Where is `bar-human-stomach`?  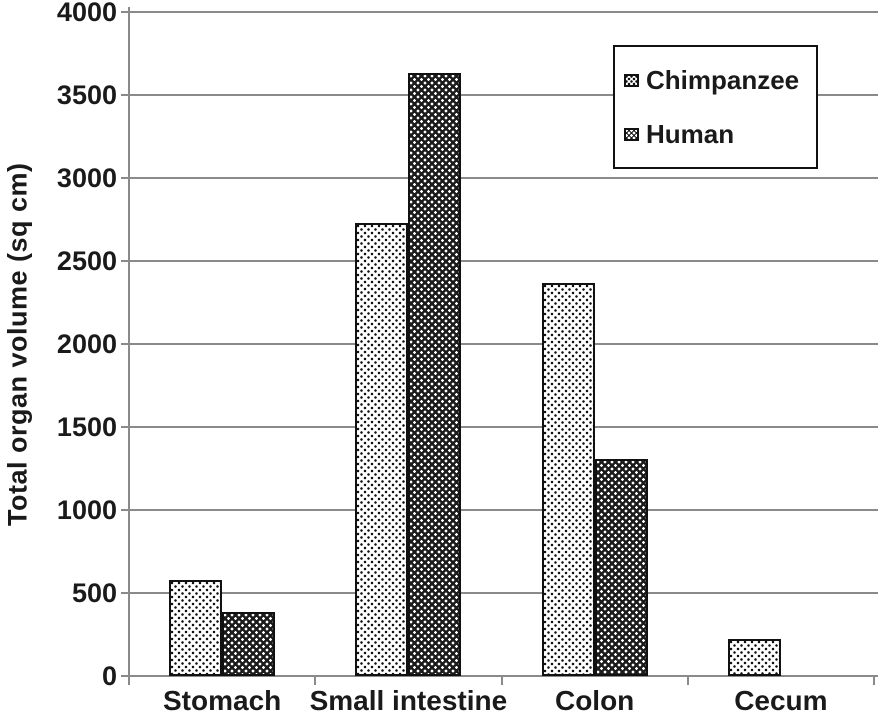
bar-human-stomach is located at coordinates (249, 644).